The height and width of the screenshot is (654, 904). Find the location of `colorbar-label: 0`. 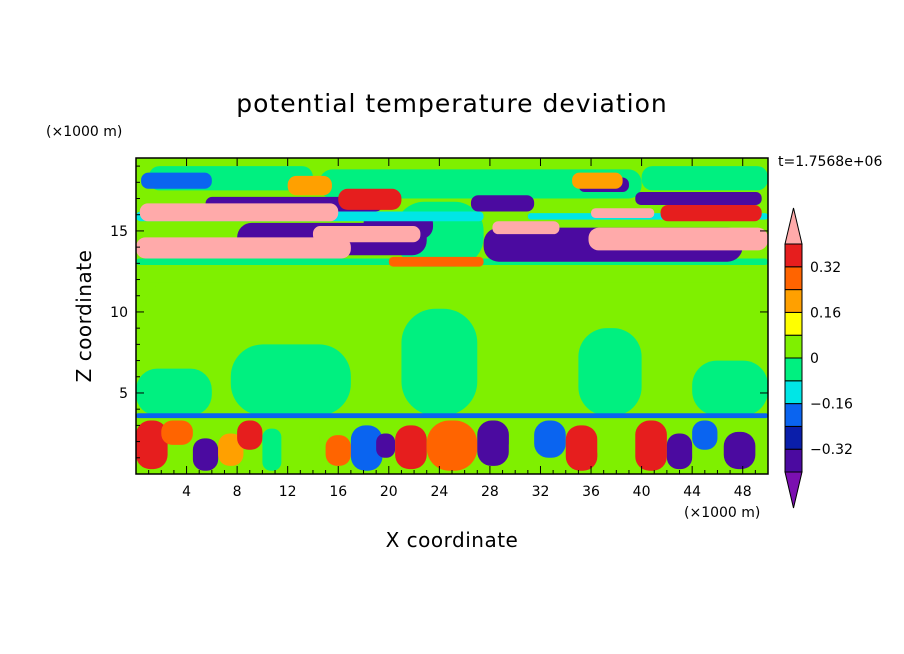

colorbar-label: 0 is located at coordinates (814, 359).